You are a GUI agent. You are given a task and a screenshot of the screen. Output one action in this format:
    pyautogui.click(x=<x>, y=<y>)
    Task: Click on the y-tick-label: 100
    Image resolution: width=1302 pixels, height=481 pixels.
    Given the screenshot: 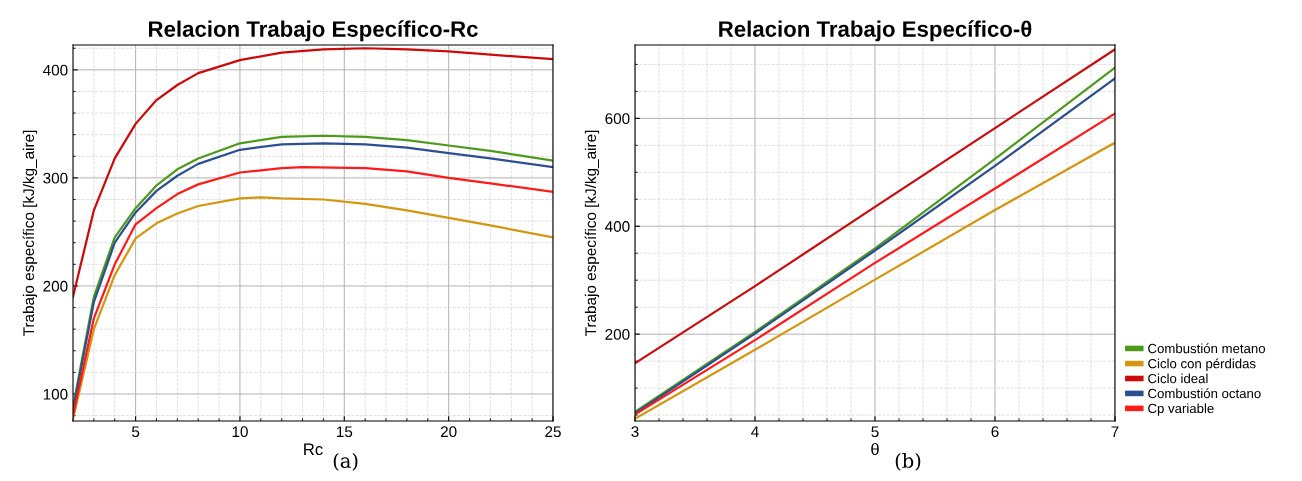 What is the action you would take?
    pyautogui.click(x=55, y=394)
    